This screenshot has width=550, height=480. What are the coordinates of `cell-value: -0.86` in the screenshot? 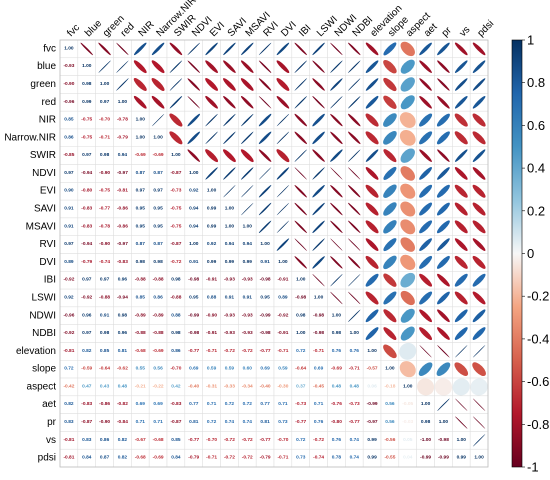 It's located at (122, 209).